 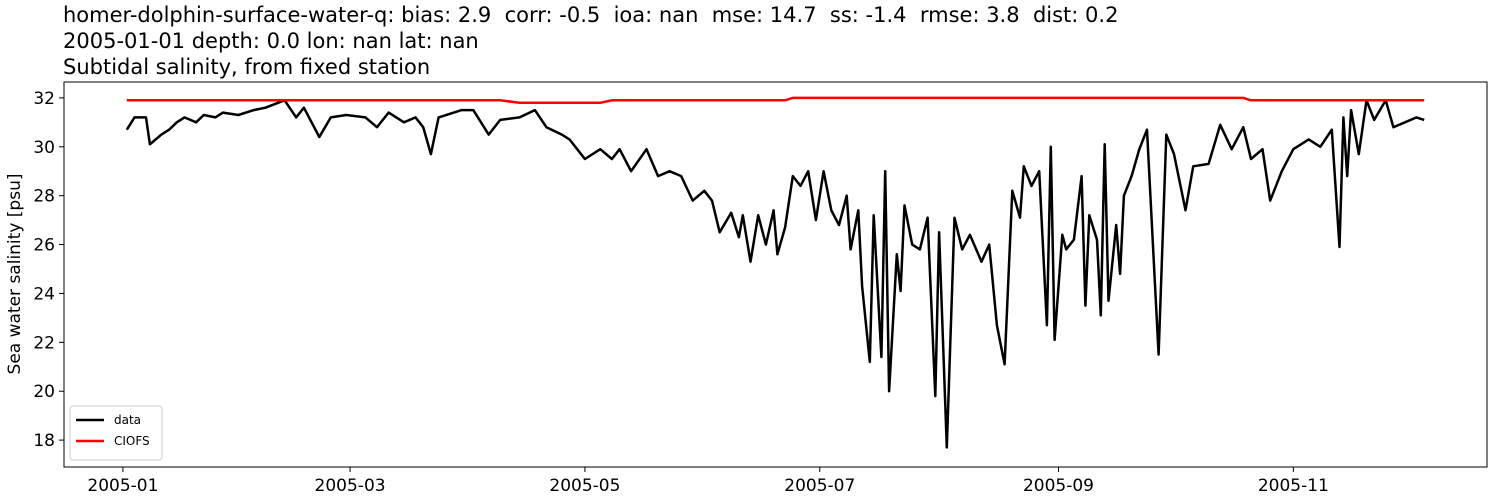 What do you see at coordinates (350, 486) in the screenshot?
I see `x-tick-label: 2005-03` at bounding box center [350, 486].